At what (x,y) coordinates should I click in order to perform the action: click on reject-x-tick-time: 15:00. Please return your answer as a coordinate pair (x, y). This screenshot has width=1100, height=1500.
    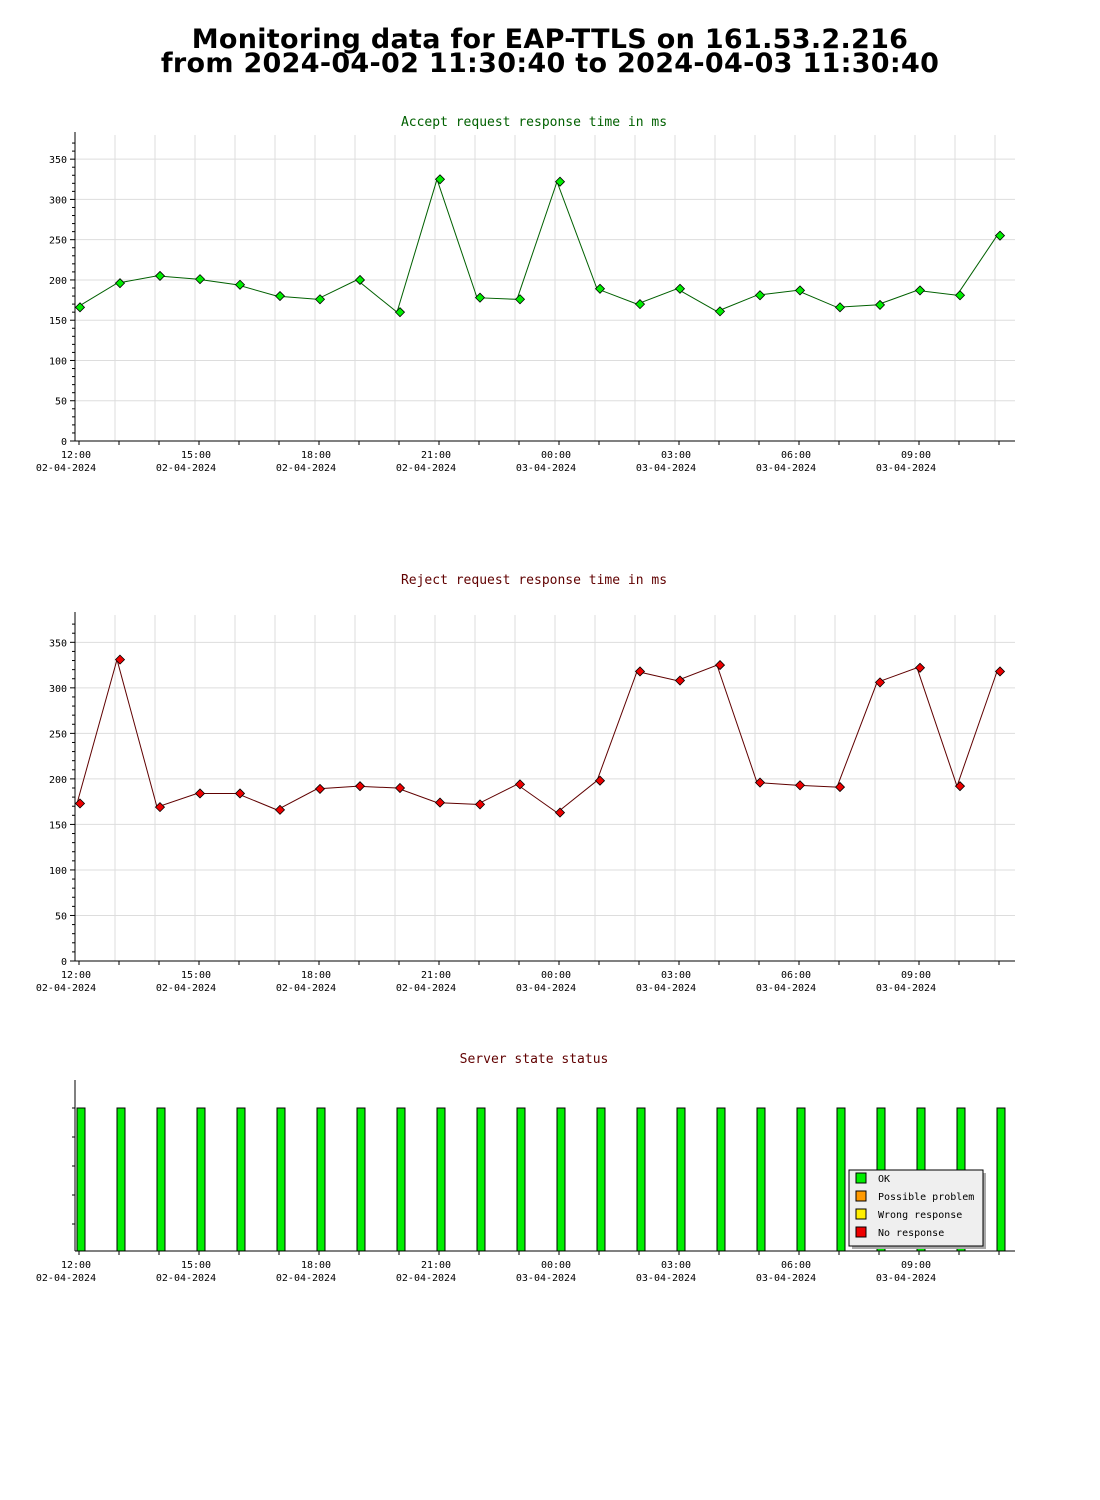
    Looking at the image, I should click on (196, 975).